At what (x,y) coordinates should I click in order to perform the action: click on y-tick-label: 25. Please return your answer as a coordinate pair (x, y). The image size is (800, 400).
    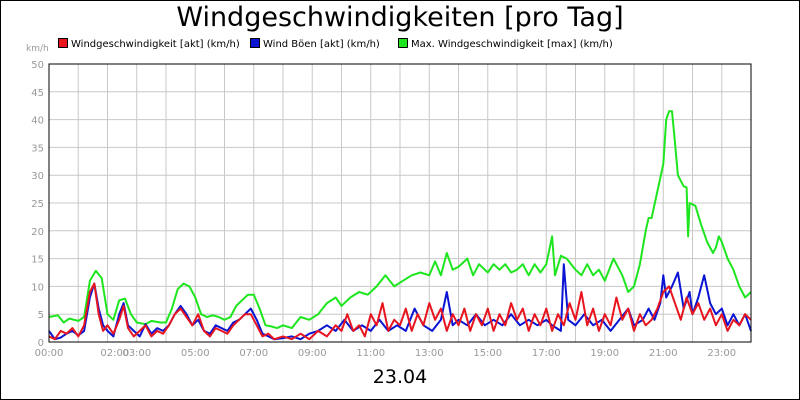
    Looking at the image, I should click on (37, 204).